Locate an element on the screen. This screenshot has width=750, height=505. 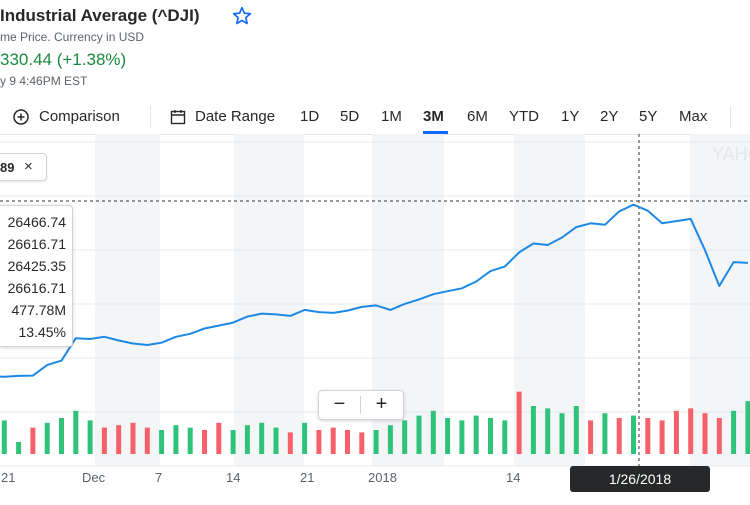
price-change: 330.44 (+1.38%) is located at coordinates (63, 59).